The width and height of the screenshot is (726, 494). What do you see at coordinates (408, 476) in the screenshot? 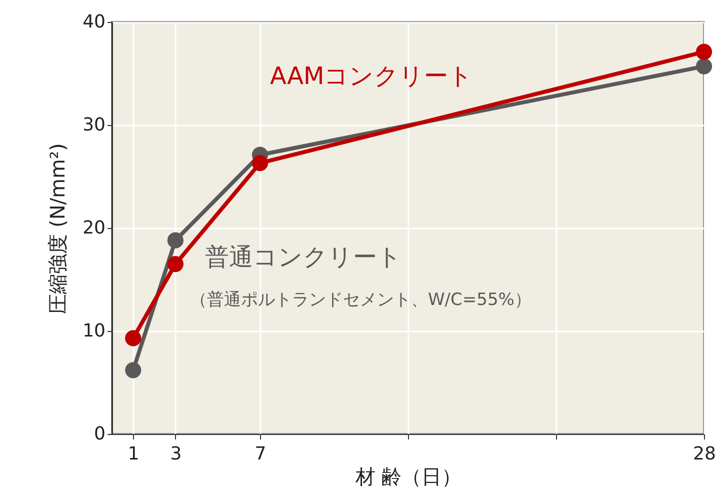
I see `x-axis-title: 材 齢（日）` at bounding box center [408, 476].